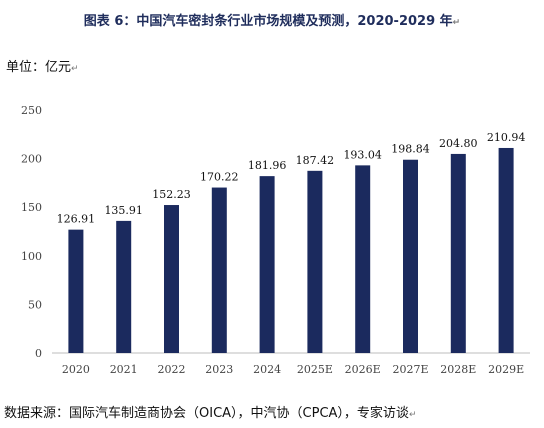 Image resolution: width=544 pixels, height=428 pixels. I want to click on value-label-2026E: 193.04, so click(362, 154).